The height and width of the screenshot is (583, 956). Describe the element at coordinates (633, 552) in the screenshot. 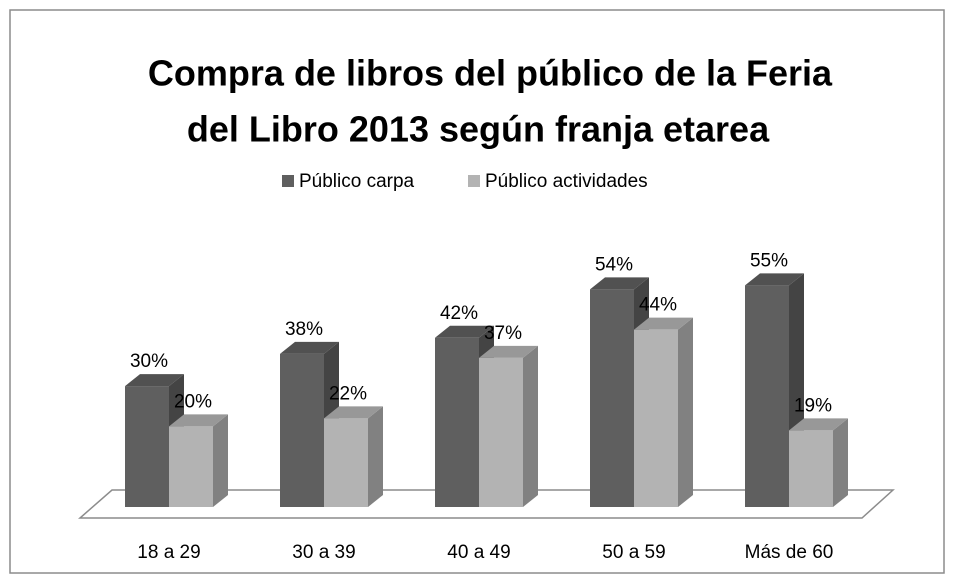

I see `x-tick-label: 50 a 59` at that location.